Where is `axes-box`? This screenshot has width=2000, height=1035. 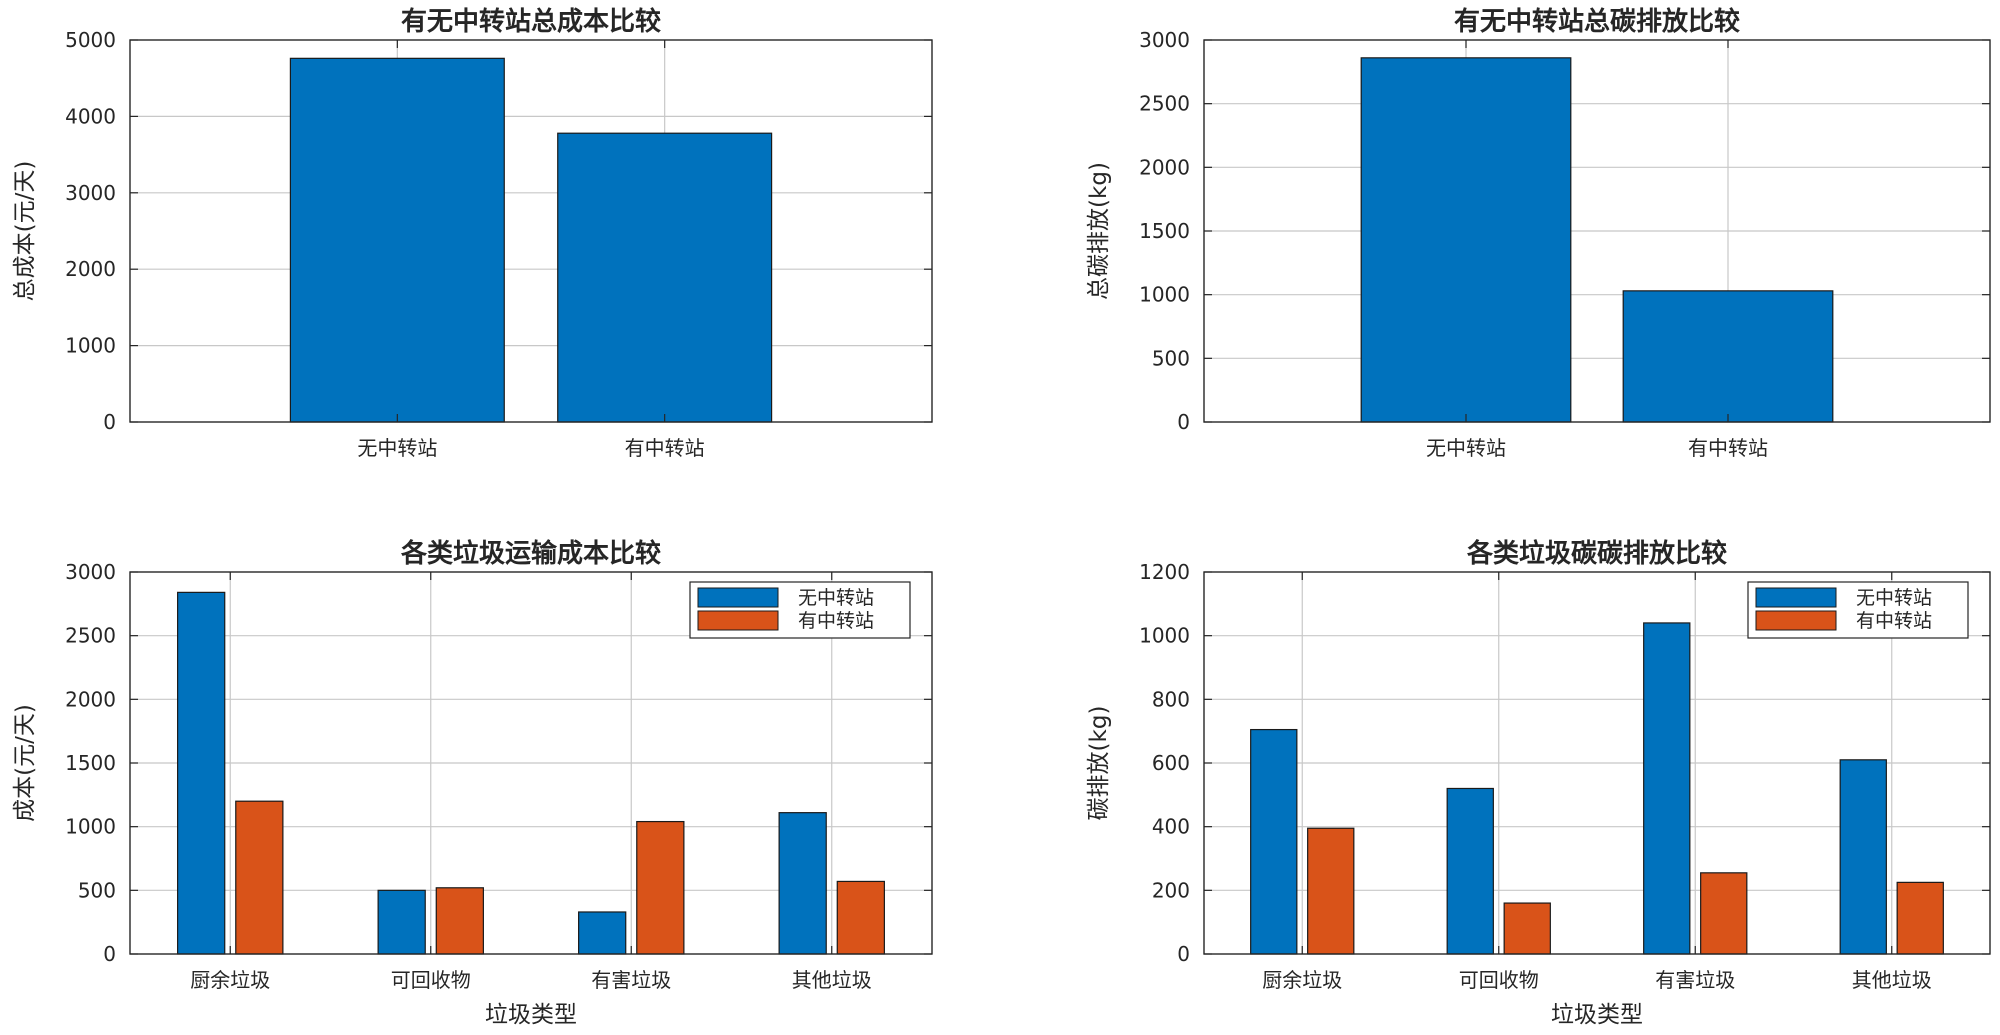
axes-box is located at coordinates (531, 231).